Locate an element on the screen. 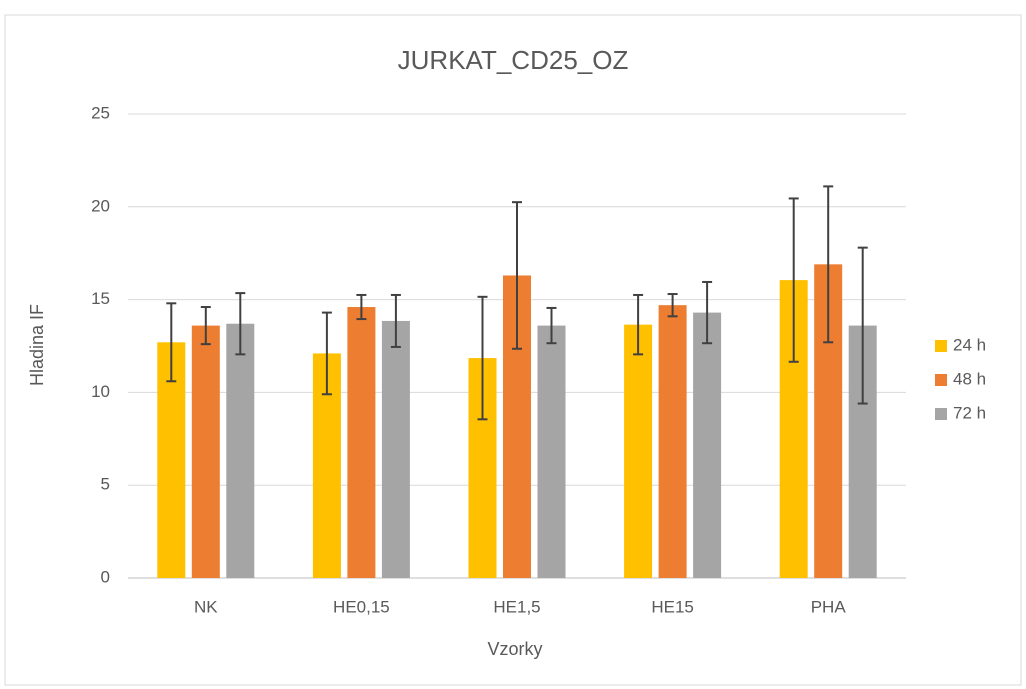 Image resolution: width=1026 pixels, height=689 pixels. legend-label: 48 h is located at coordinates (969, 378).